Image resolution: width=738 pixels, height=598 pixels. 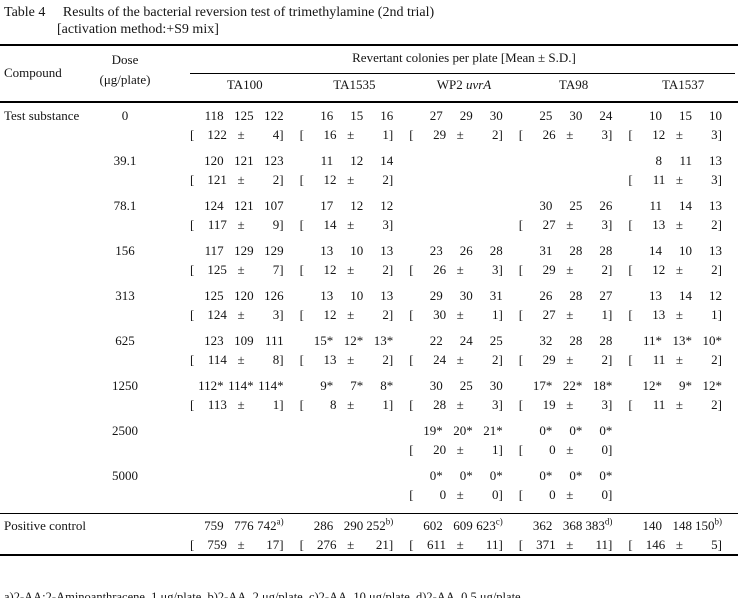 What do you see at coordinates (675, 260) in the screenshot?
I see `strain-cell: 14 10 13[12 ±2]` at bounding box center [675, 260].